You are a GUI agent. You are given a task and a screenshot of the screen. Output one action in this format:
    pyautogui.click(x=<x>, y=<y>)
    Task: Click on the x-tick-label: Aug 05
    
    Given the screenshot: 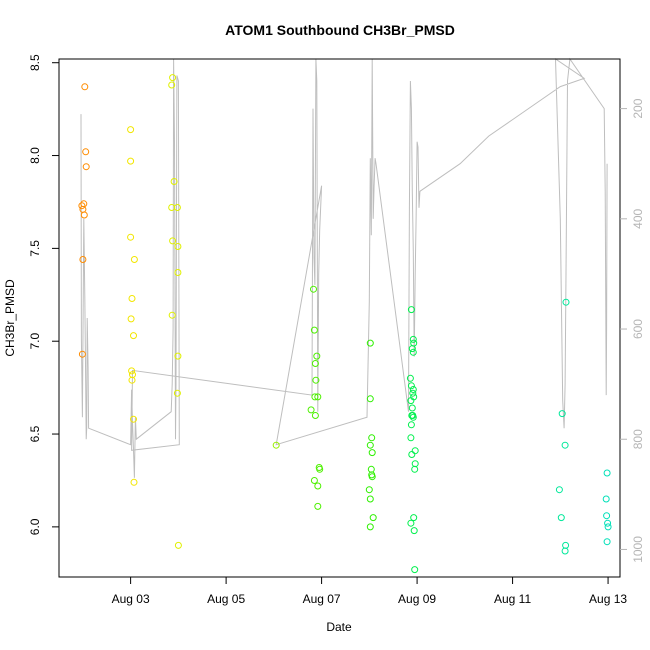 What is the action you would take?
    pyautogui.click(x=226, y=599)
    